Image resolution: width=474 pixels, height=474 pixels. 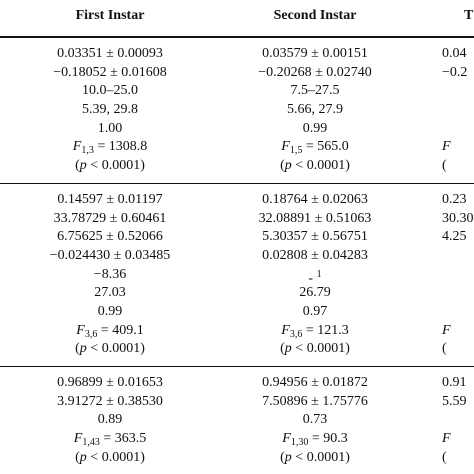 I want to click on table-row: 0.89 0.73, so click(x=237, y=420).